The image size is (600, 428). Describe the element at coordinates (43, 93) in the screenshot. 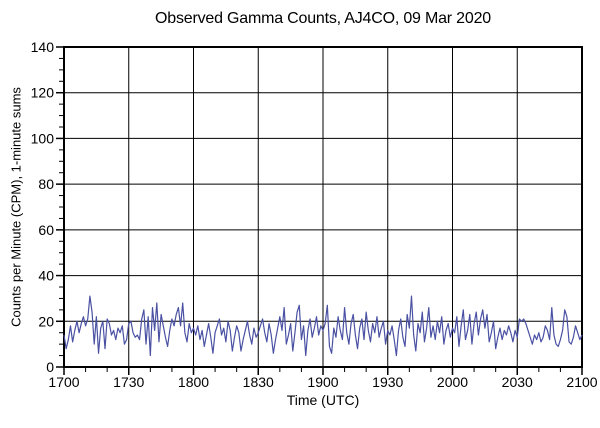

I see `svg-text: 120` at that location.